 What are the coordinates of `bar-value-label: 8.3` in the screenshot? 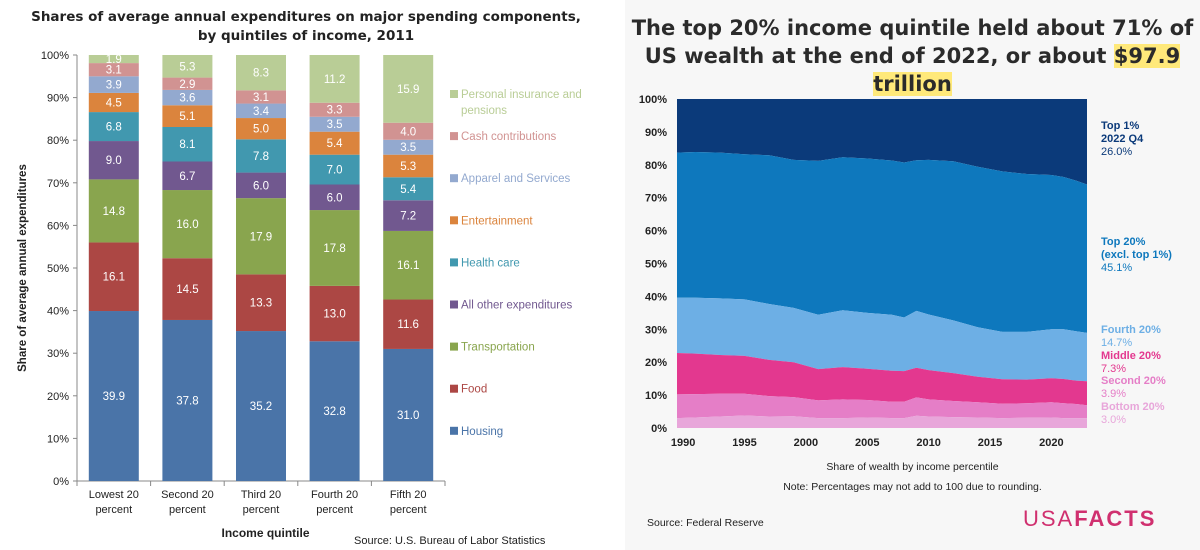 It's located at (261, 74).